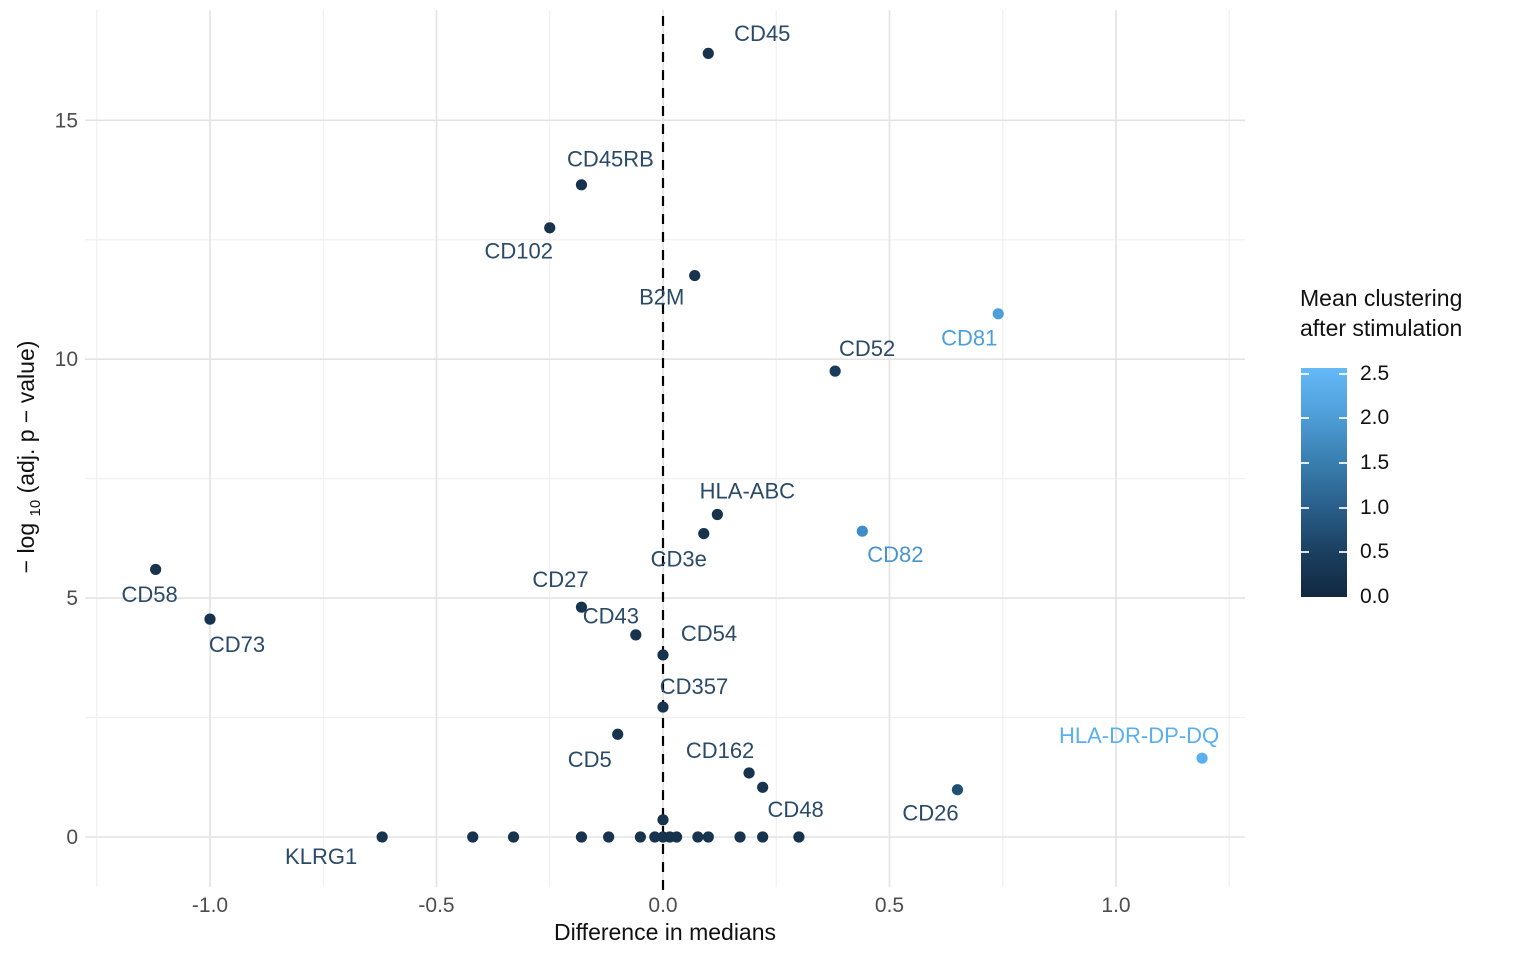 This screenshot has height=960, width=1536. What do you see at coordinates (969, 338) in the screenshot?
I see `data-point-label-CD81: CD81` at bounding box center [969, 338].